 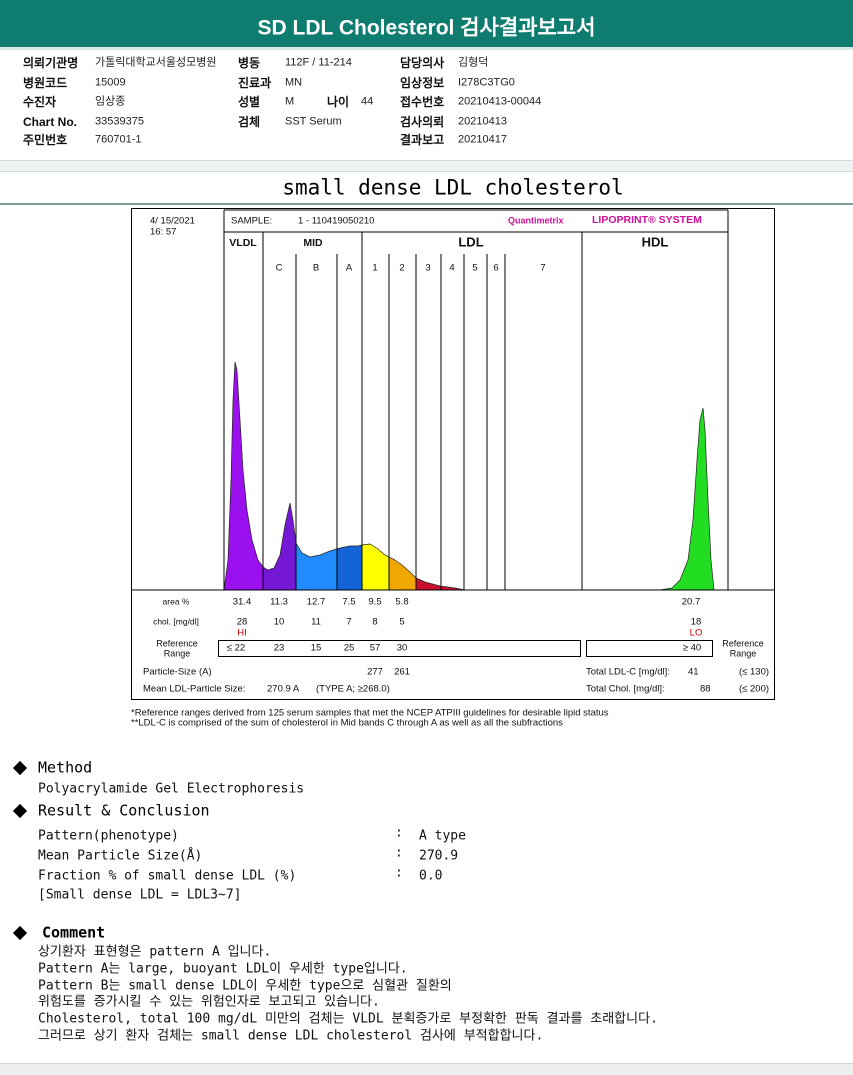 I want to click on mean-type: (TYPE A; ≥268.0), so click(x=353, y=689).